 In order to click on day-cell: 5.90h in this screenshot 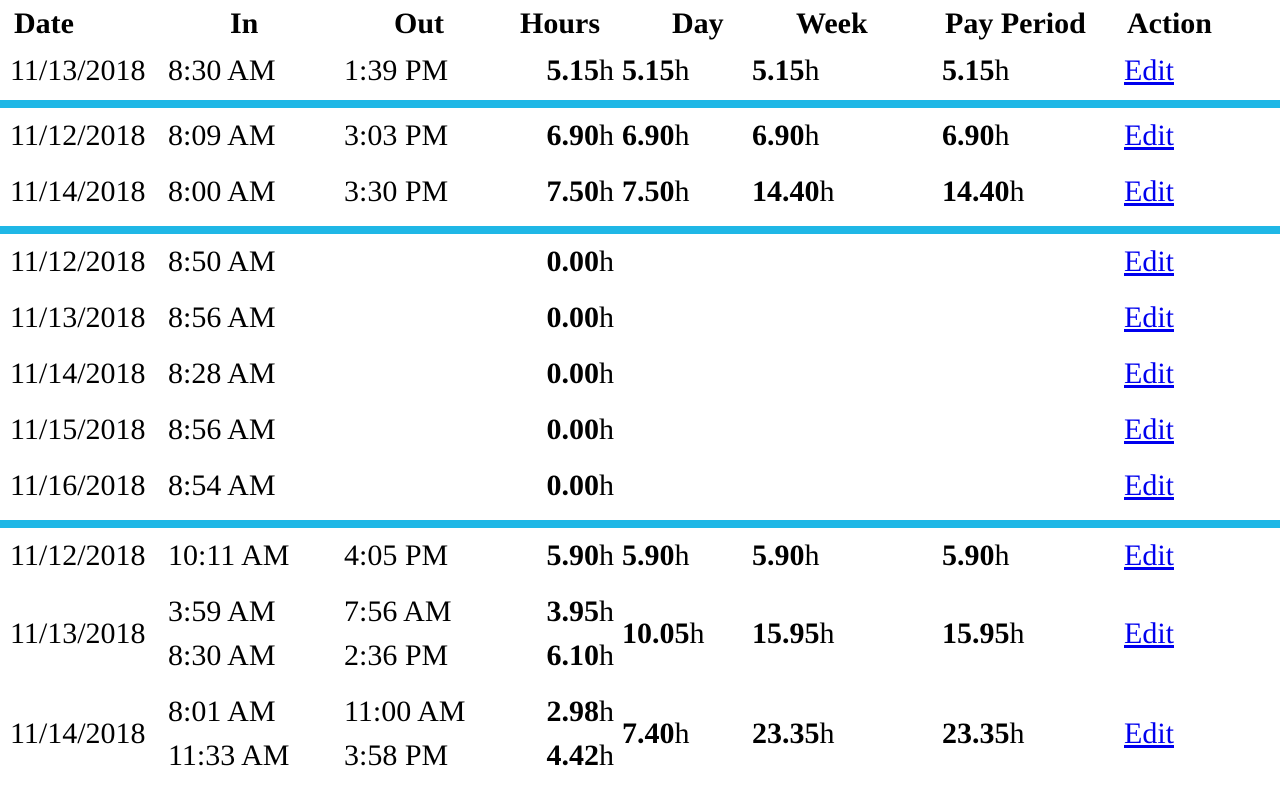, I will do `click(687, 556)`.